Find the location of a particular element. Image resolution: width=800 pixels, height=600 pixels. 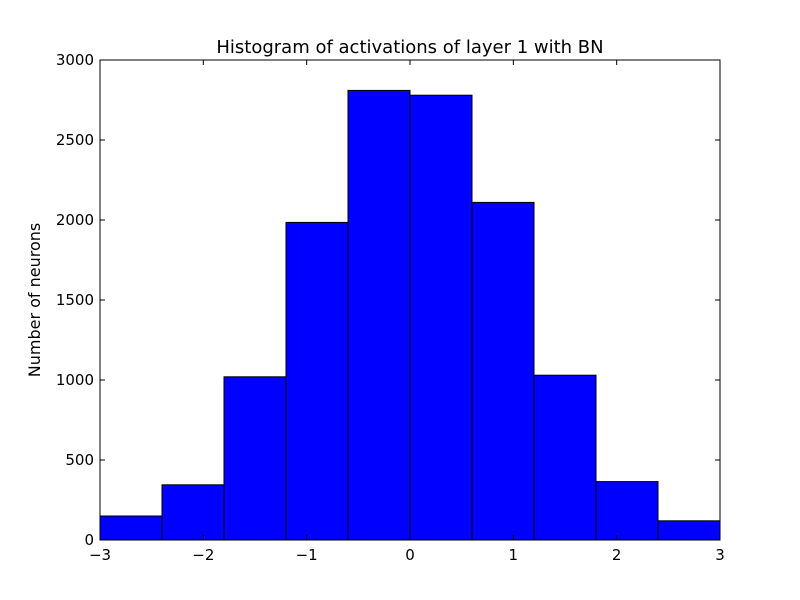

y-tick-label-6: 3000 is located at coordinates (75, 60).